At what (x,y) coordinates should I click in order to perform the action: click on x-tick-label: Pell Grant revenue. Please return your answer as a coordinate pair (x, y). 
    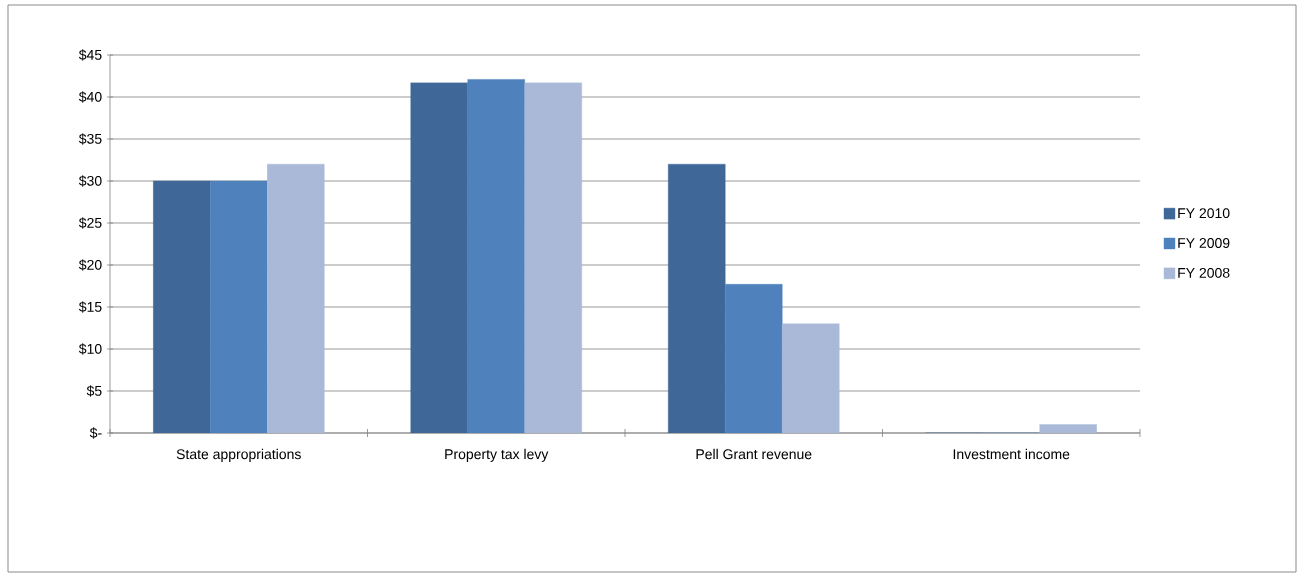
    Looking at the image, I should click on (754, 454).